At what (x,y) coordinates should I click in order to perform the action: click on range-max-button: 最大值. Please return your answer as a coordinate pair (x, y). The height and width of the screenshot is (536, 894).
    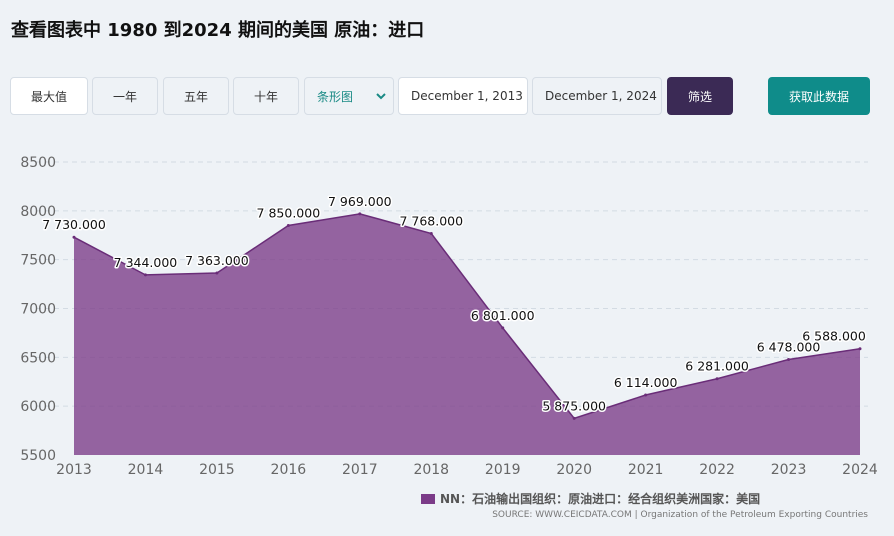
    Looking at the image, I should click on (49, 96).